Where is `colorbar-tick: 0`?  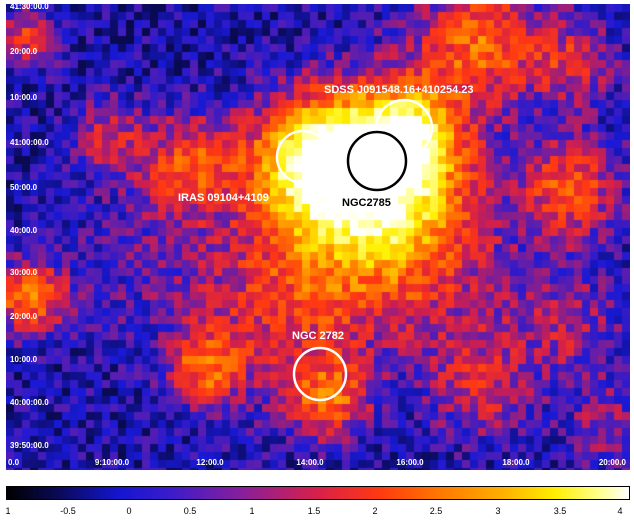
colorbar-tick: 0 is located at coordinates (129, 511).